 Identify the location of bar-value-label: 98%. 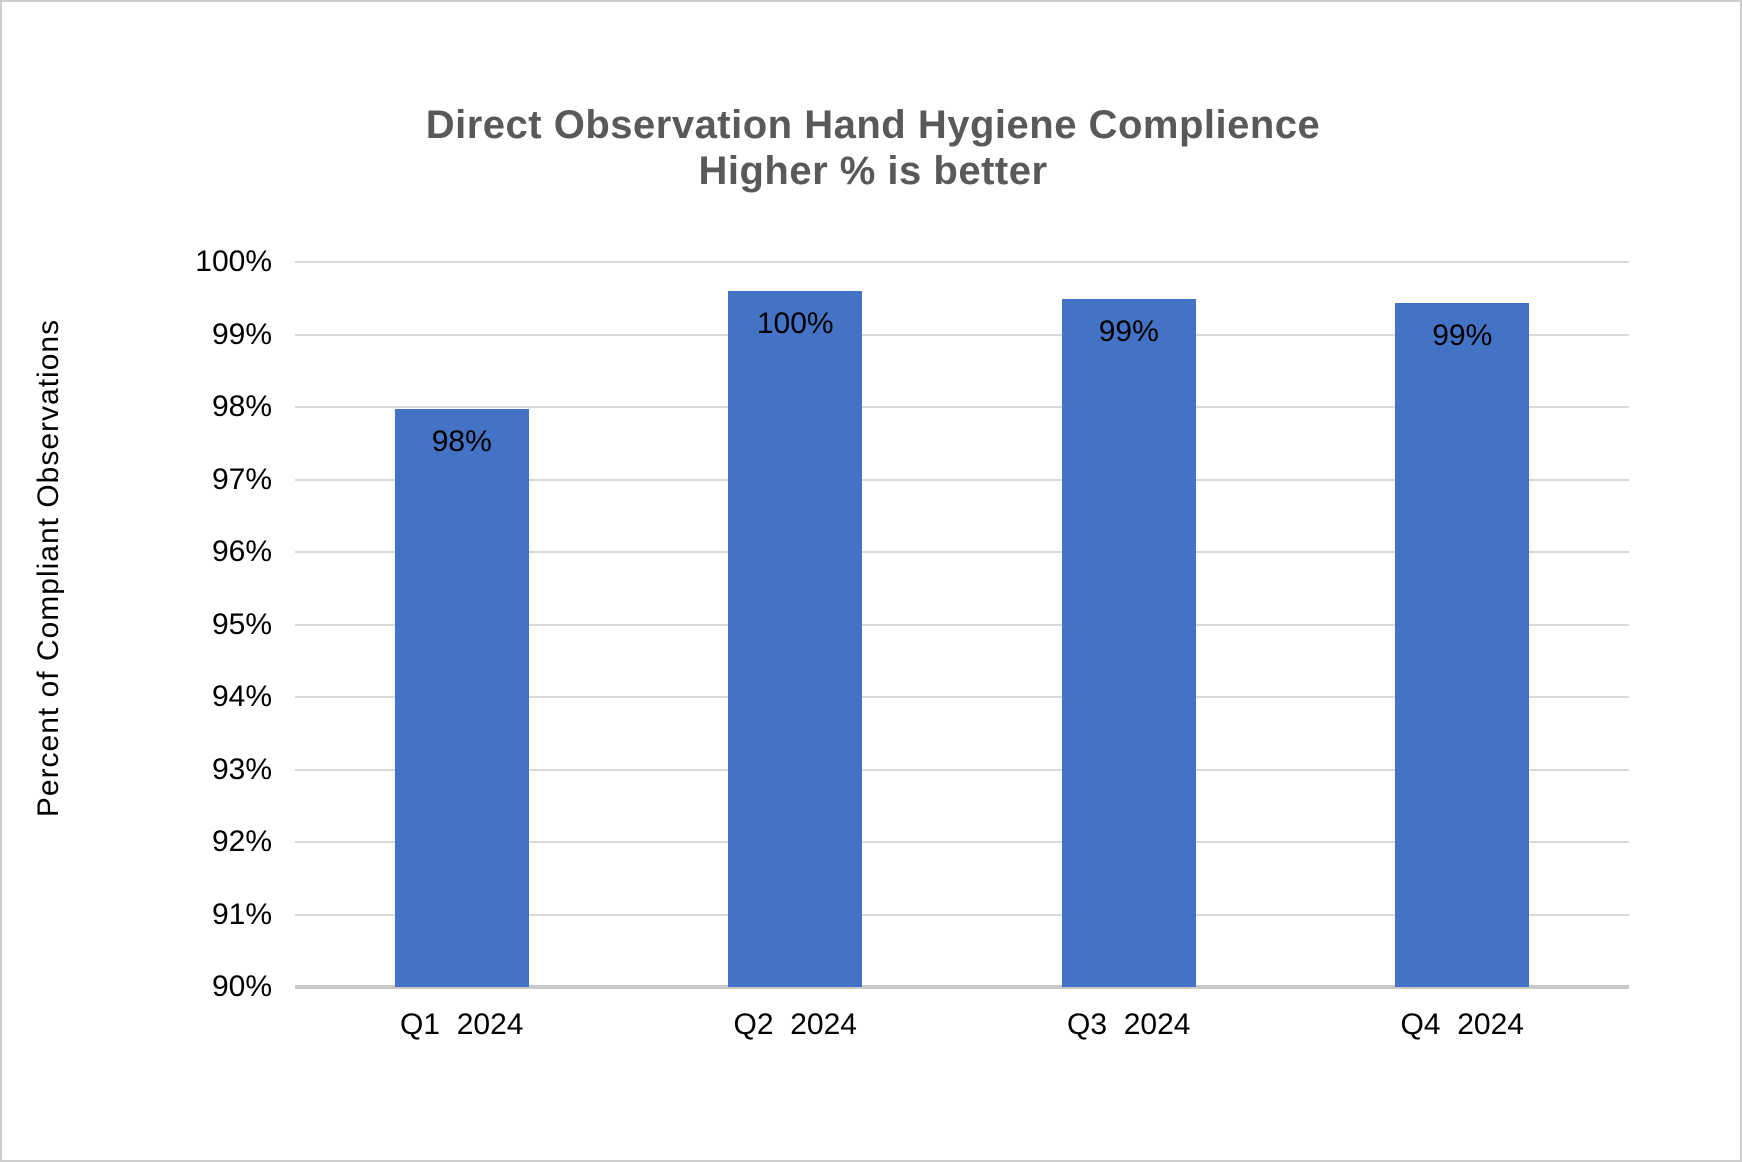
(461, 442).